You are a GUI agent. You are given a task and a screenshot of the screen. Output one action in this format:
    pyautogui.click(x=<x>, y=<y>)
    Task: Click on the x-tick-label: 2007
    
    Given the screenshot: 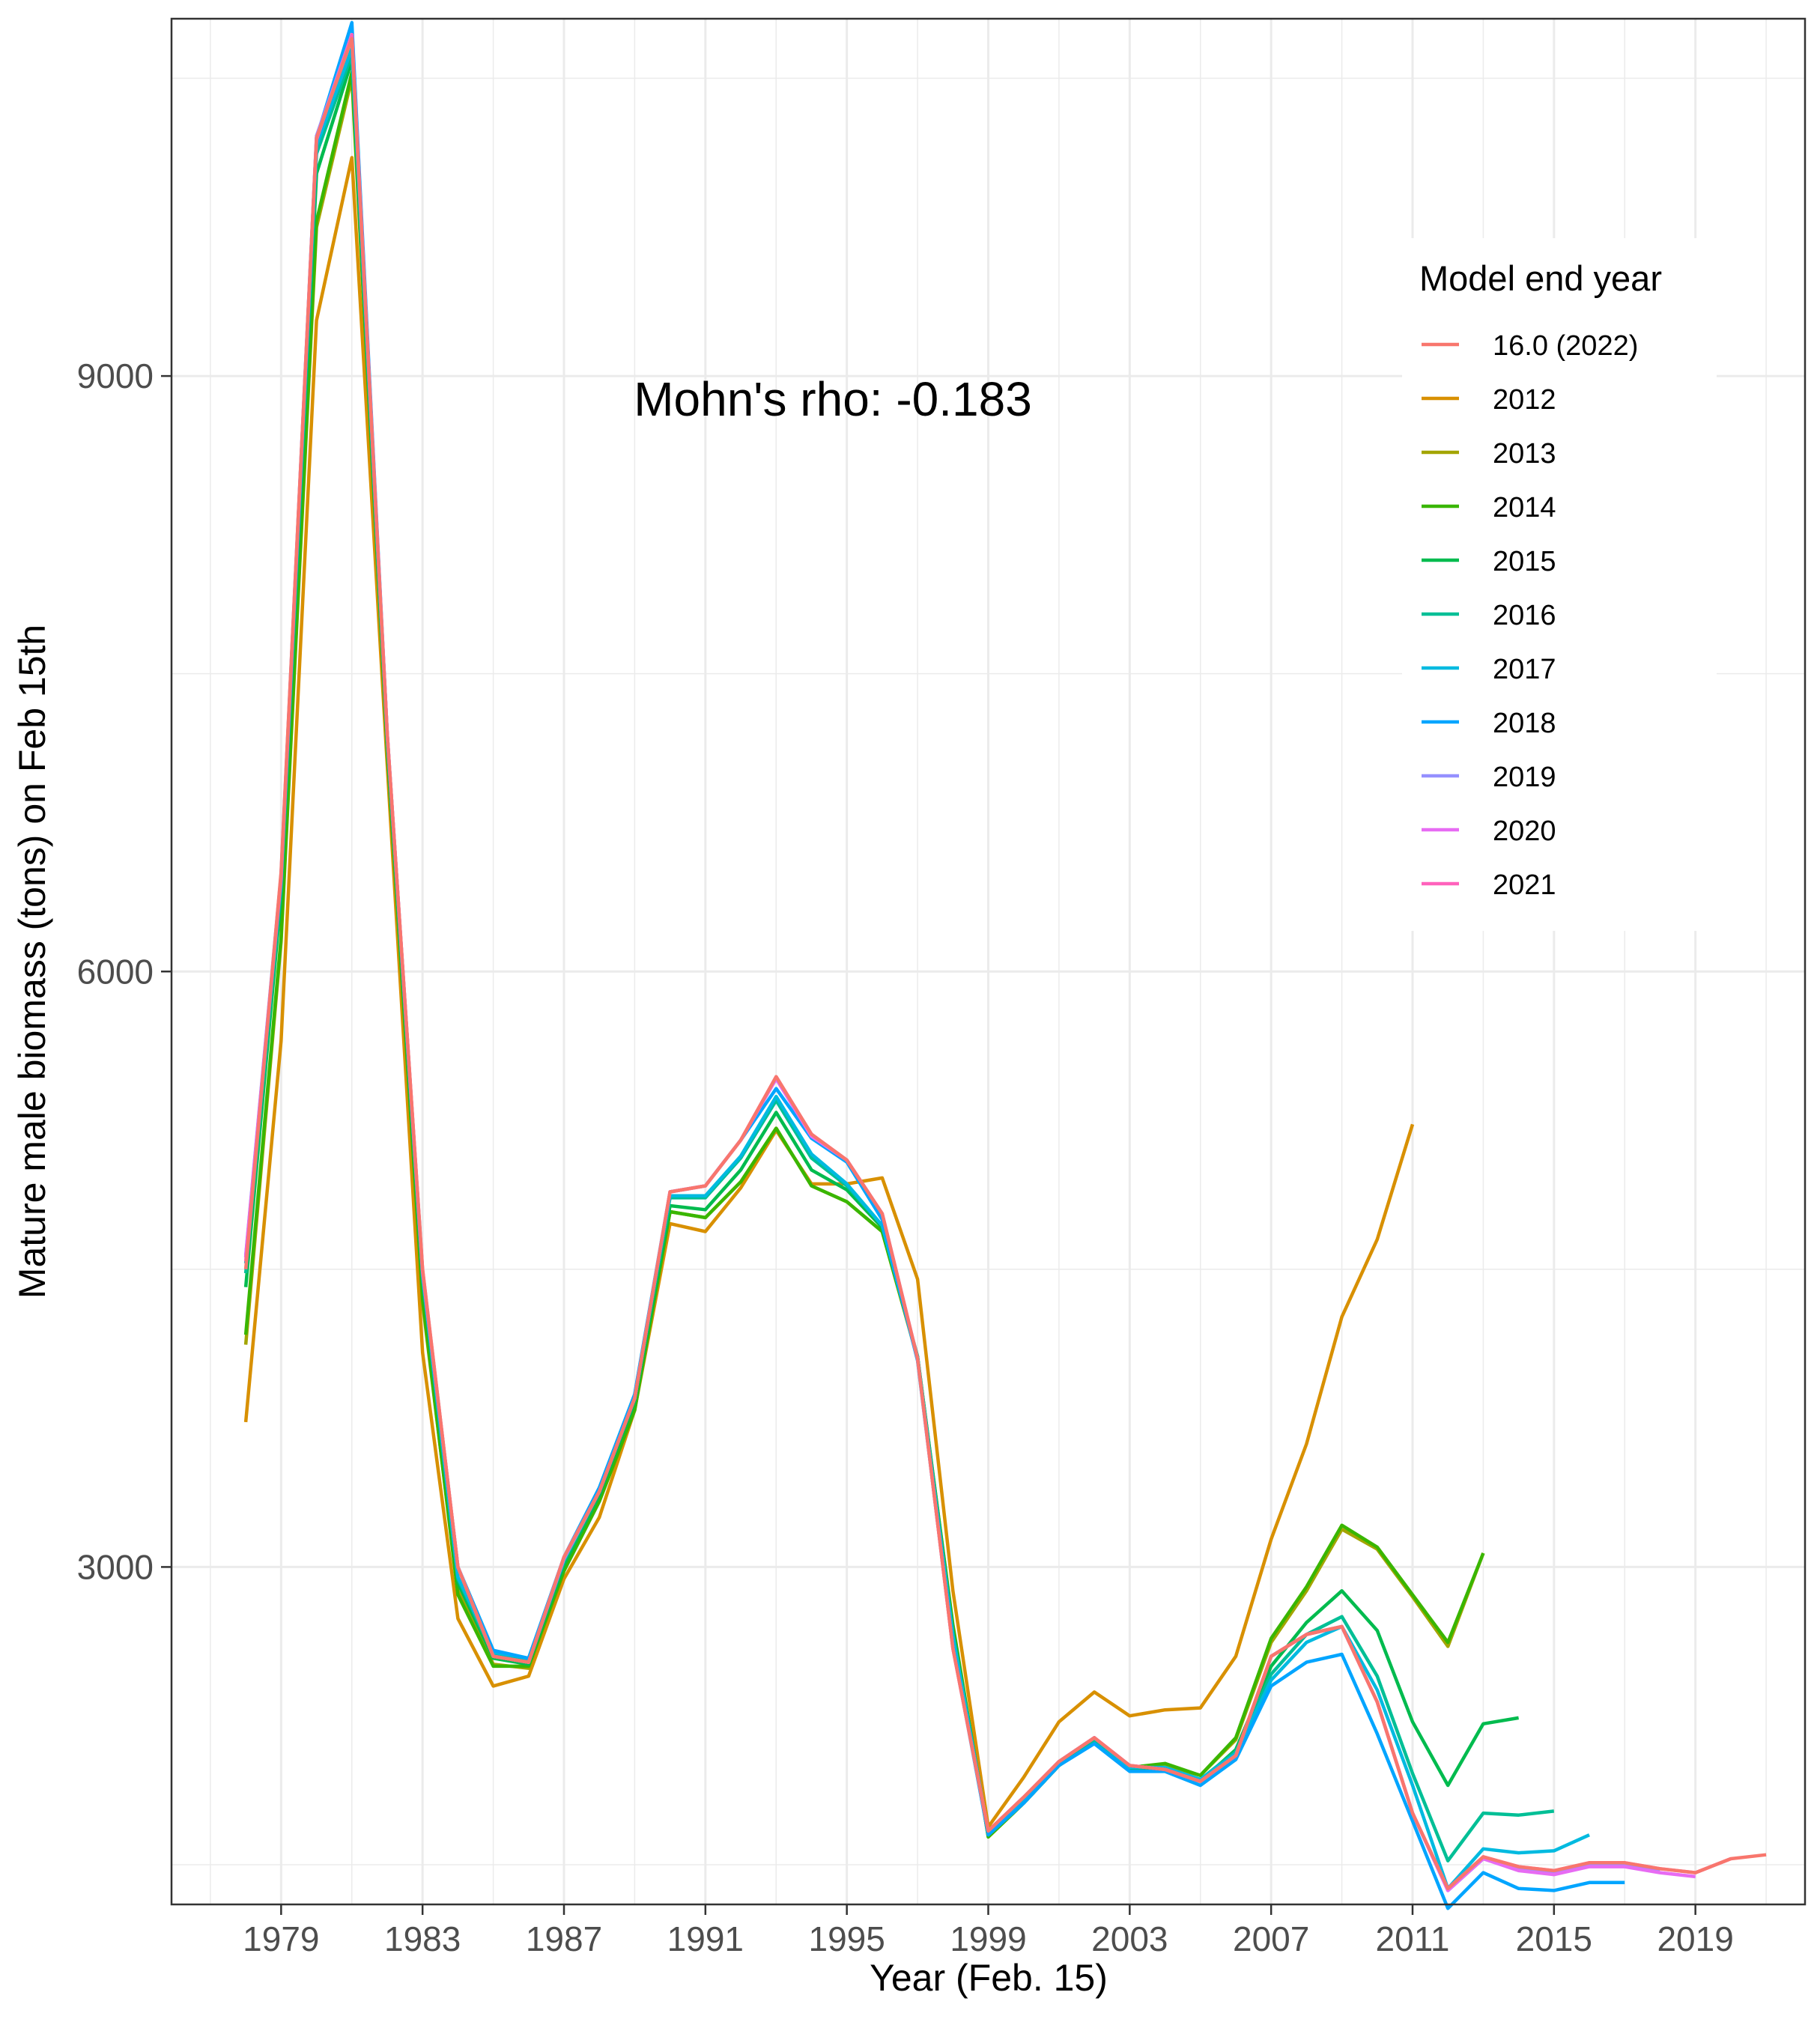 What is the action you would take?
    pyautogui.click(x=1271, y=1938)
    